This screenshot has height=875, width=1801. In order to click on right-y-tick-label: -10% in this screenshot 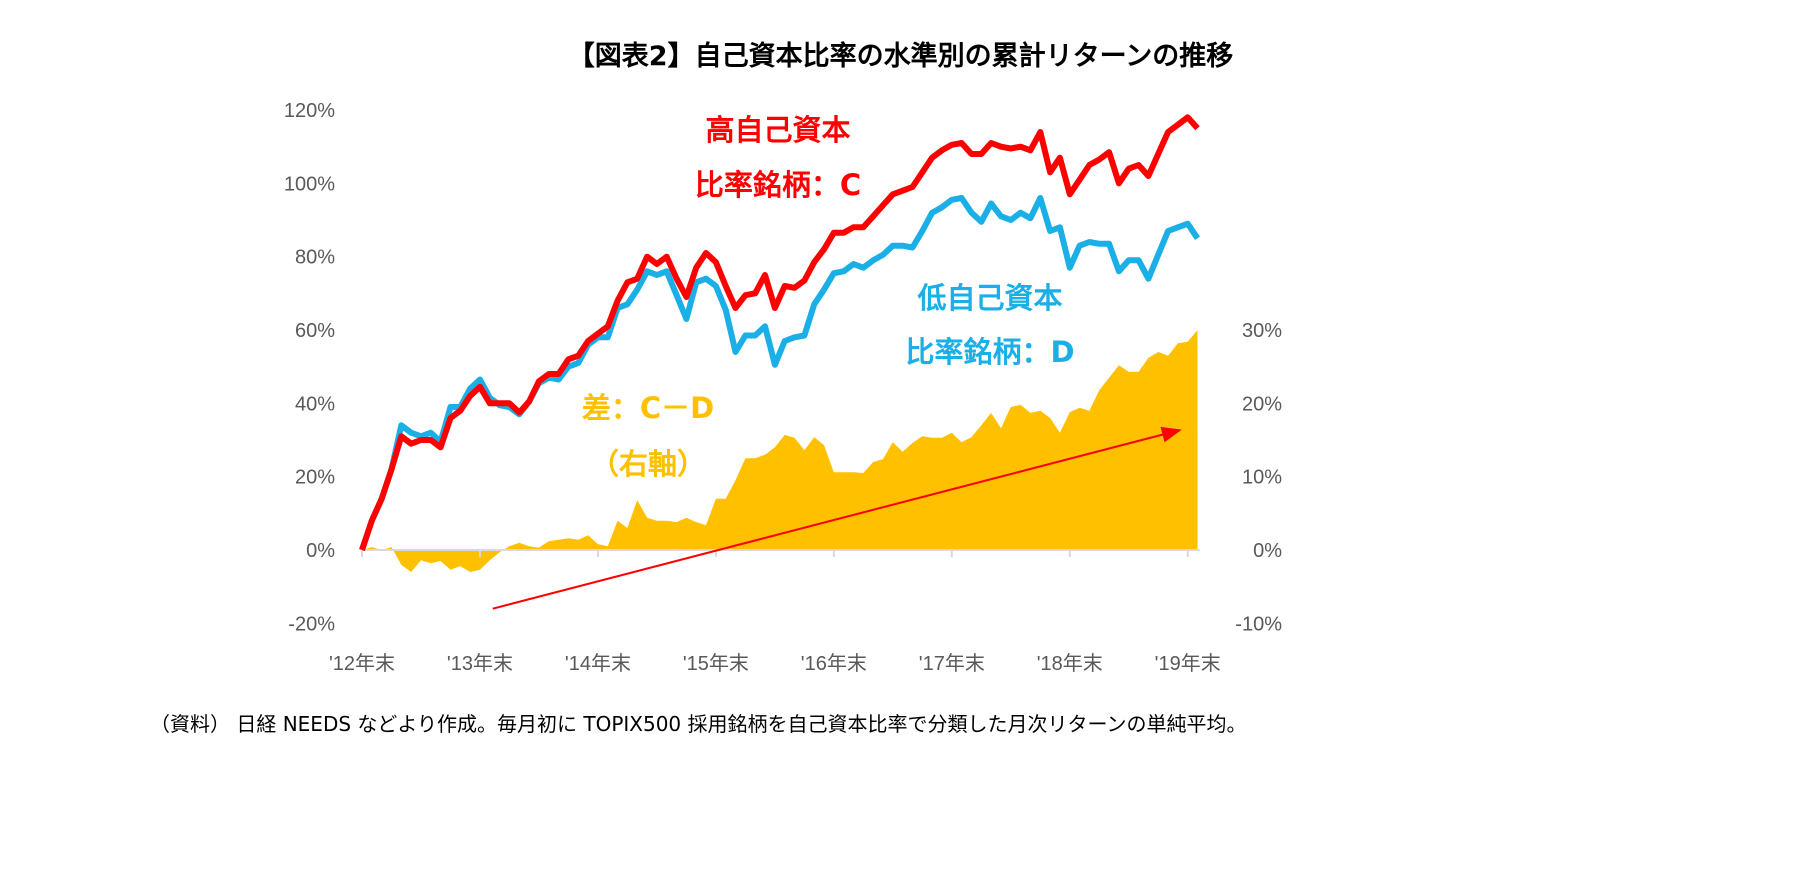, I will do `click(1258, 624)`.